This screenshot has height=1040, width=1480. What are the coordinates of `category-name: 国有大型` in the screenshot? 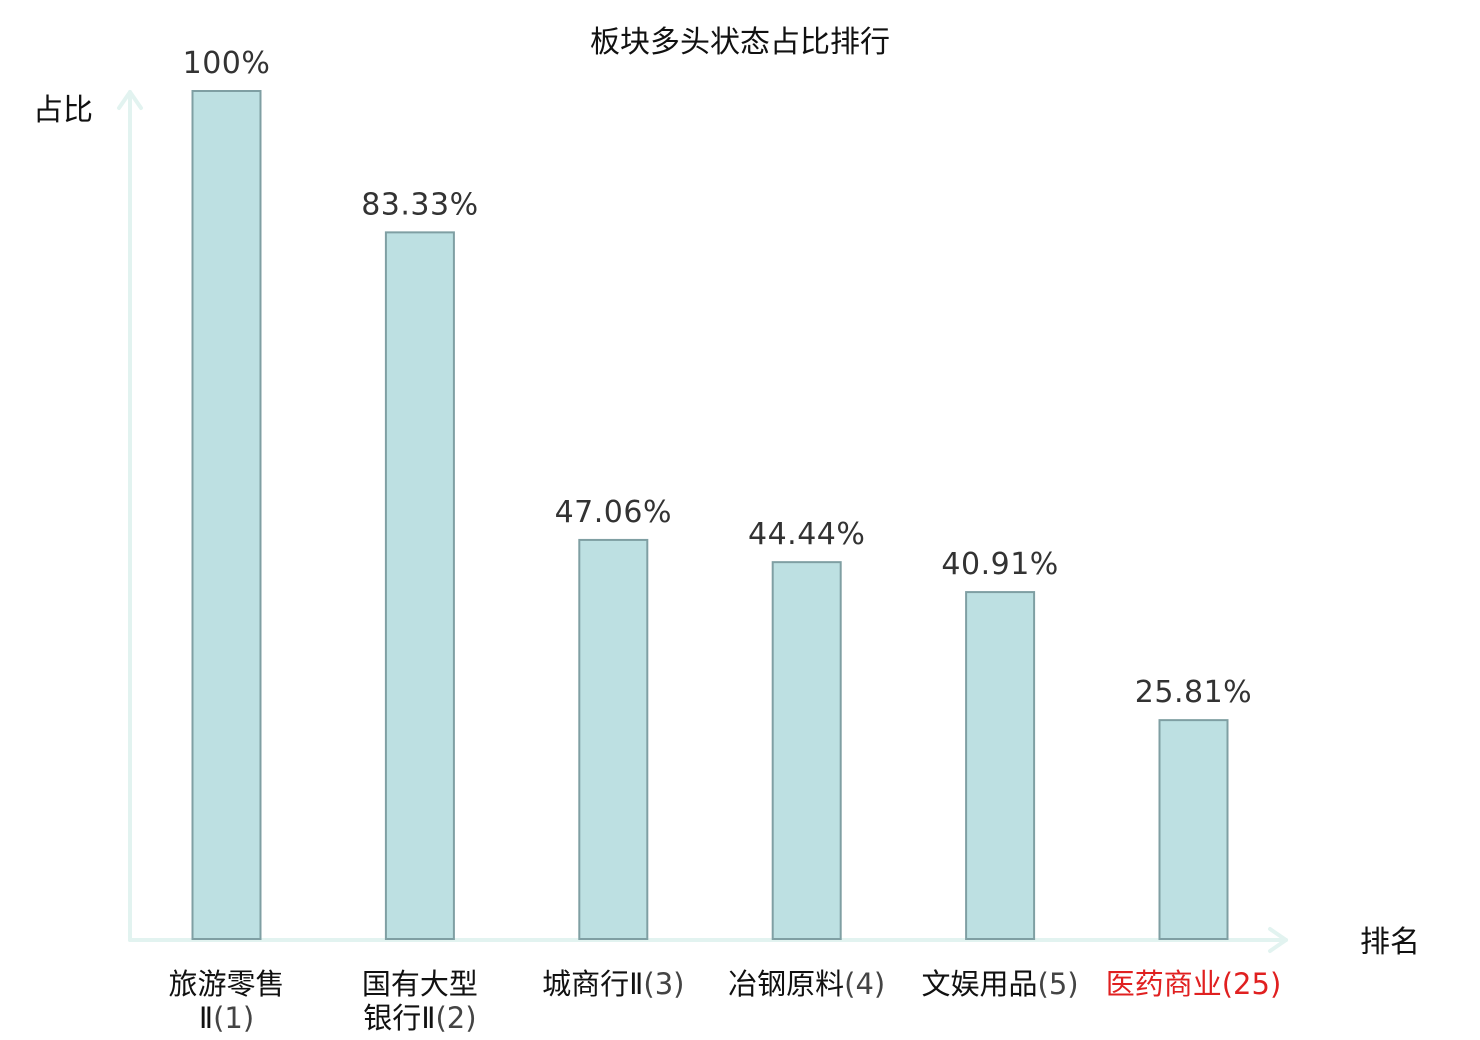 It's located at (420, 984).